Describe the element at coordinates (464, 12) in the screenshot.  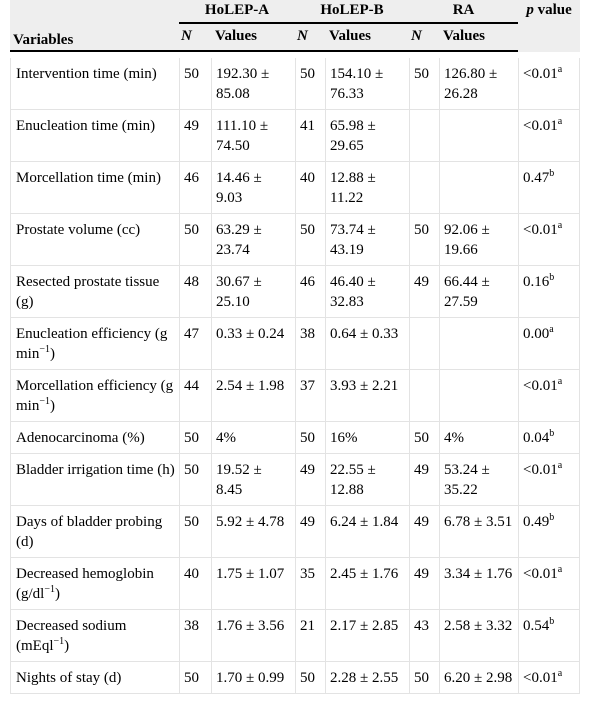
I see `group-header-ra: RA` at that location.